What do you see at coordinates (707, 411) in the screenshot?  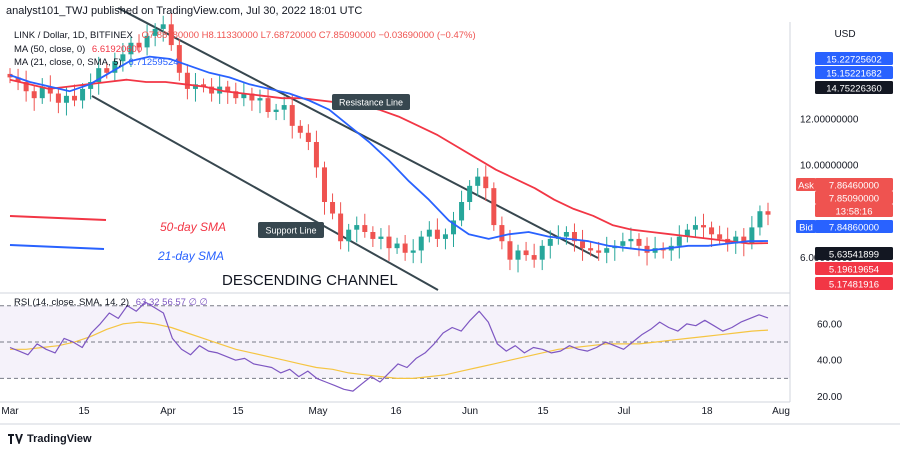 I see `time-tick-label: 18` at bounding box center [707, 411].